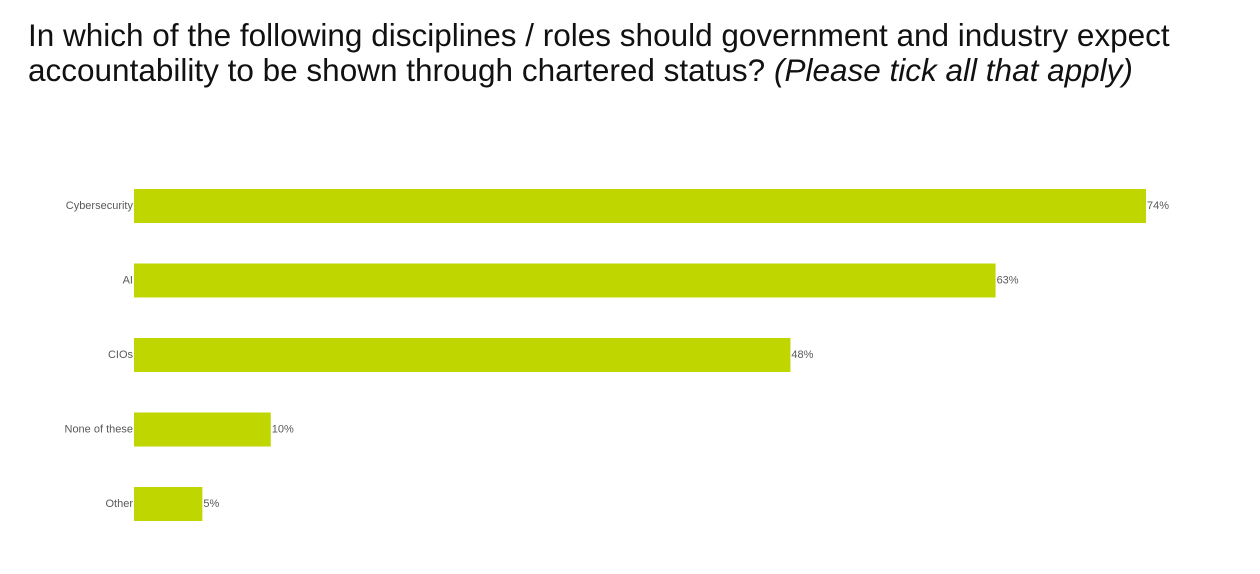  What do you see at coordinates (100, 206) in the screenshot?
I see `category-label: Cybersecurity` at bounding box center [100, 206].